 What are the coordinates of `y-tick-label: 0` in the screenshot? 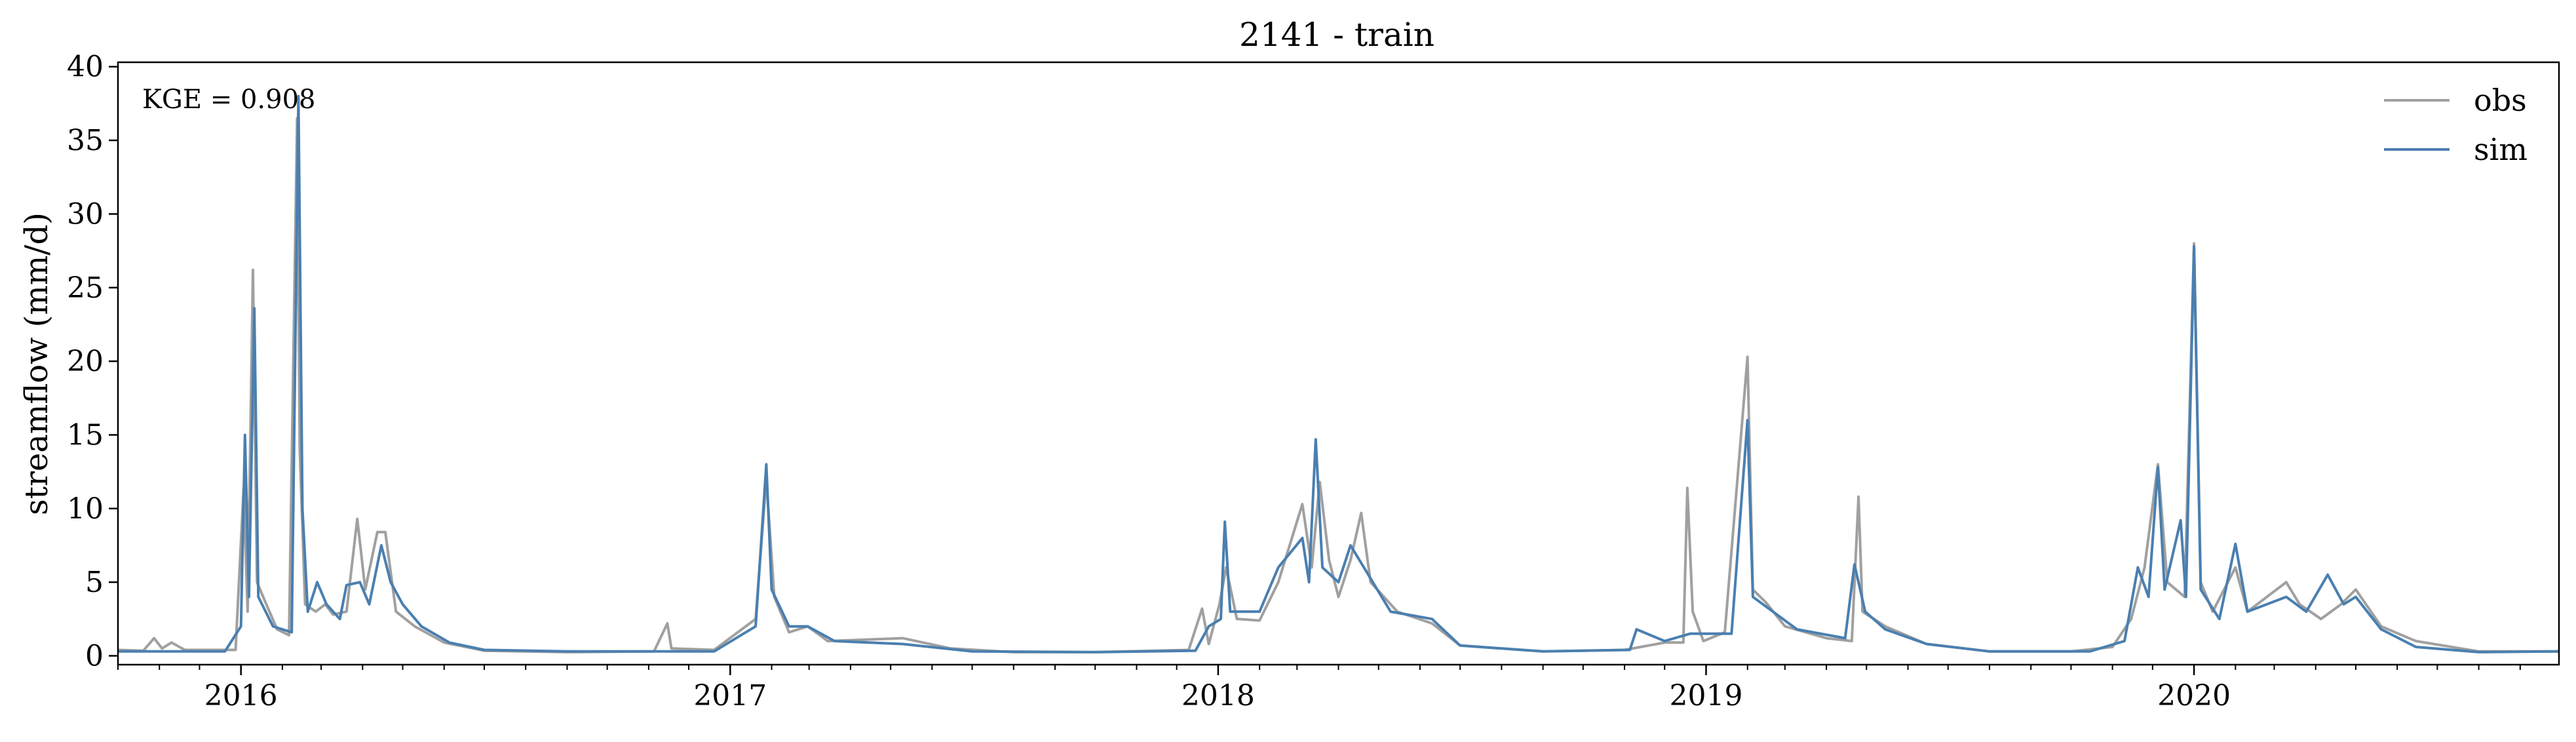 It's located at (94, 656).